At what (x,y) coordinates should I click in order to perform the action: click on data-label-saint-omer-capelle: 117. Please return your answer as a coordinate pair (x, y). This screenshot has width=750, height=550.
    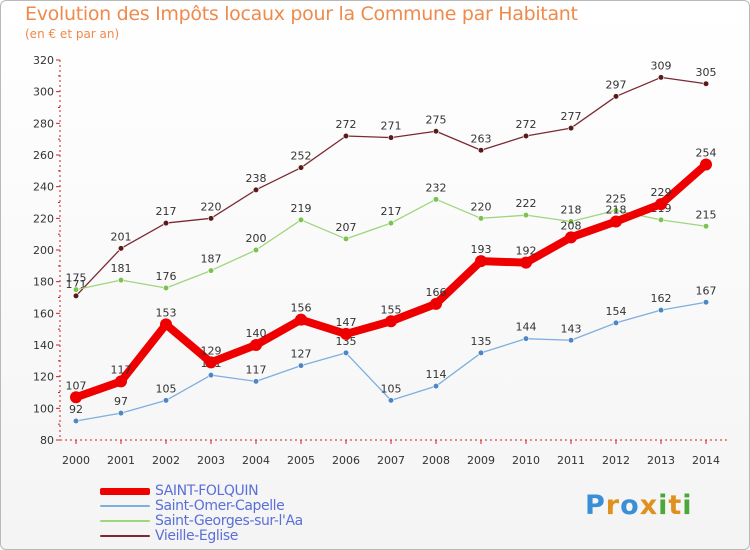
    Looking at the image, I should click on (256, 369).